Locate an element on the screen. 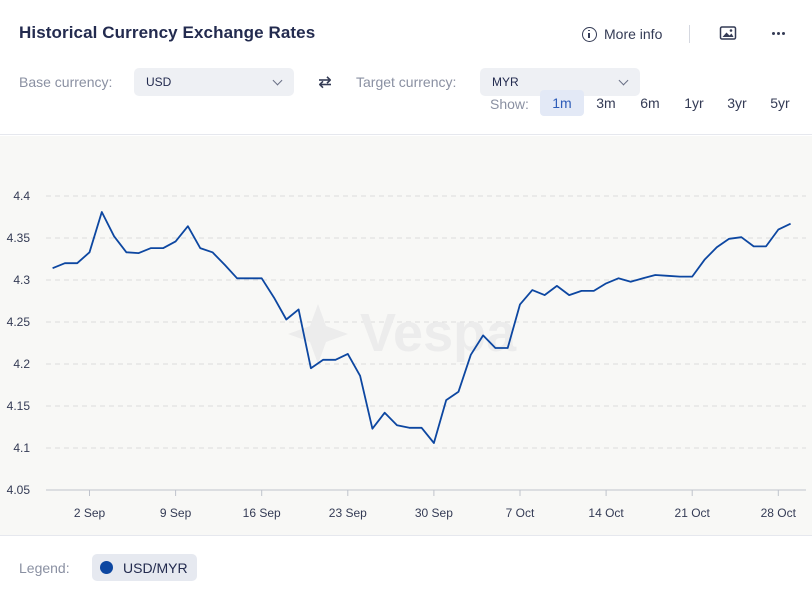 This screenshot has width=812, height=598. y-tick-label: 4.3 is located at coordinates (21, 280).